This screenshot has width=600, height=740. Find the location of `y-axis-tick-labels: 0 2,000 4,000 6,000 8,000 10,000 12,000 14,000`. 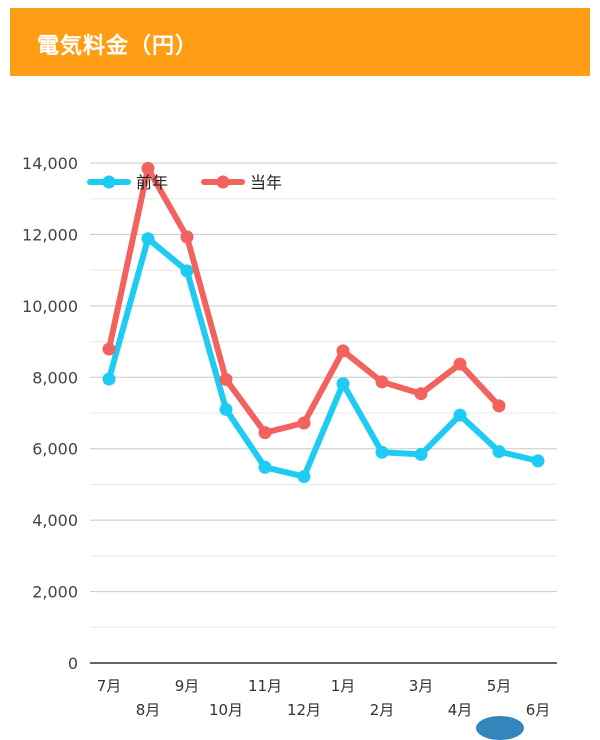

y-axis-tick-labels: 0 2,000 4,000 6,000 8,000 10,000 12,000 14,000 is located at coordinates (50, 413).